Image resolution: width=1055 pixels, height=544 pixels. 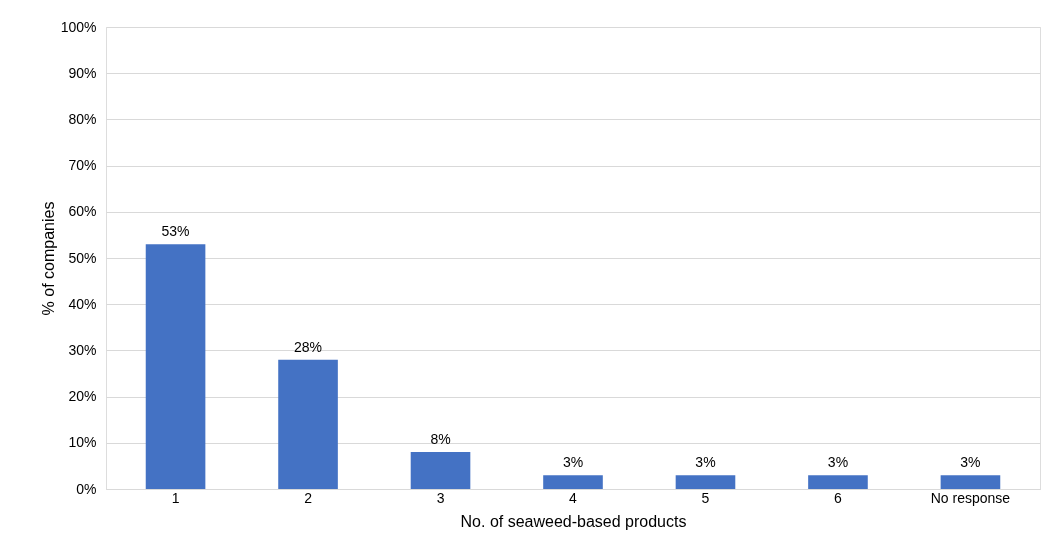 I want to click on y-axis-title: % of companies, so click(x=48, y=258).